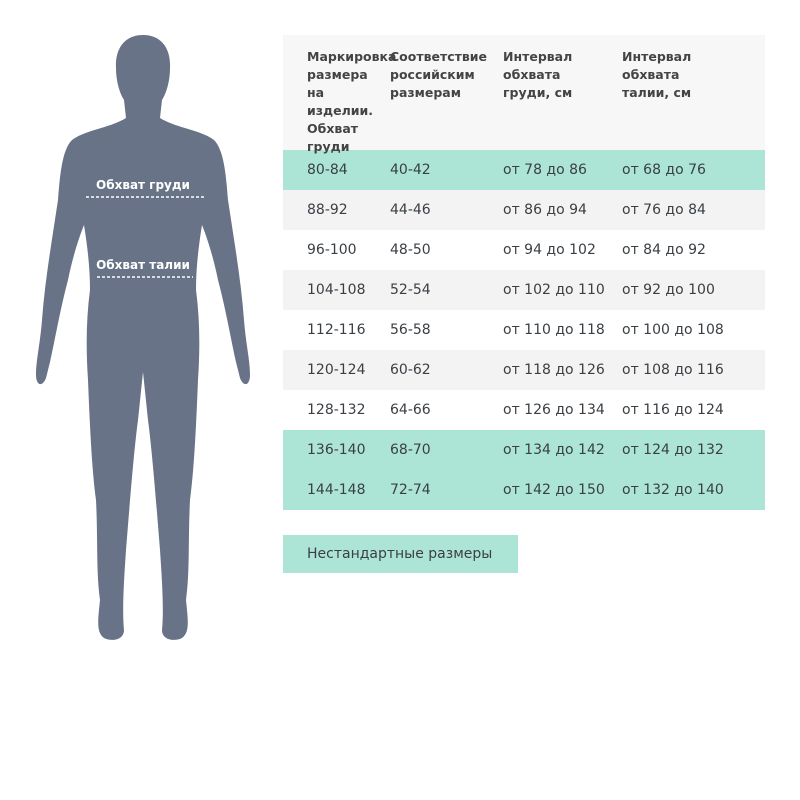  What do you see at coordinates (336, 410) in the screenshot?
I see `cell-size-marking: 128-132` at bounding box center [336, 410].